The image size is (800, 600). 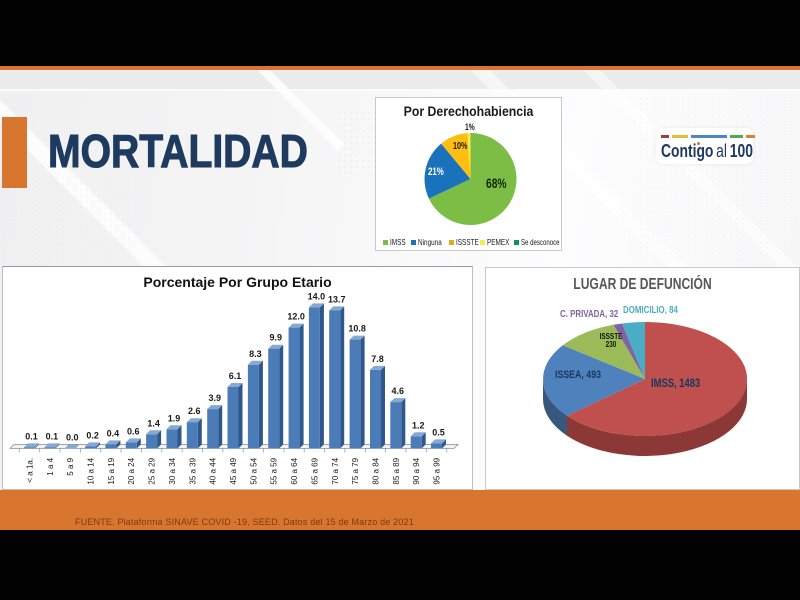 I want to click on svg-text: 1 a 4, so click(x=50, y=466).